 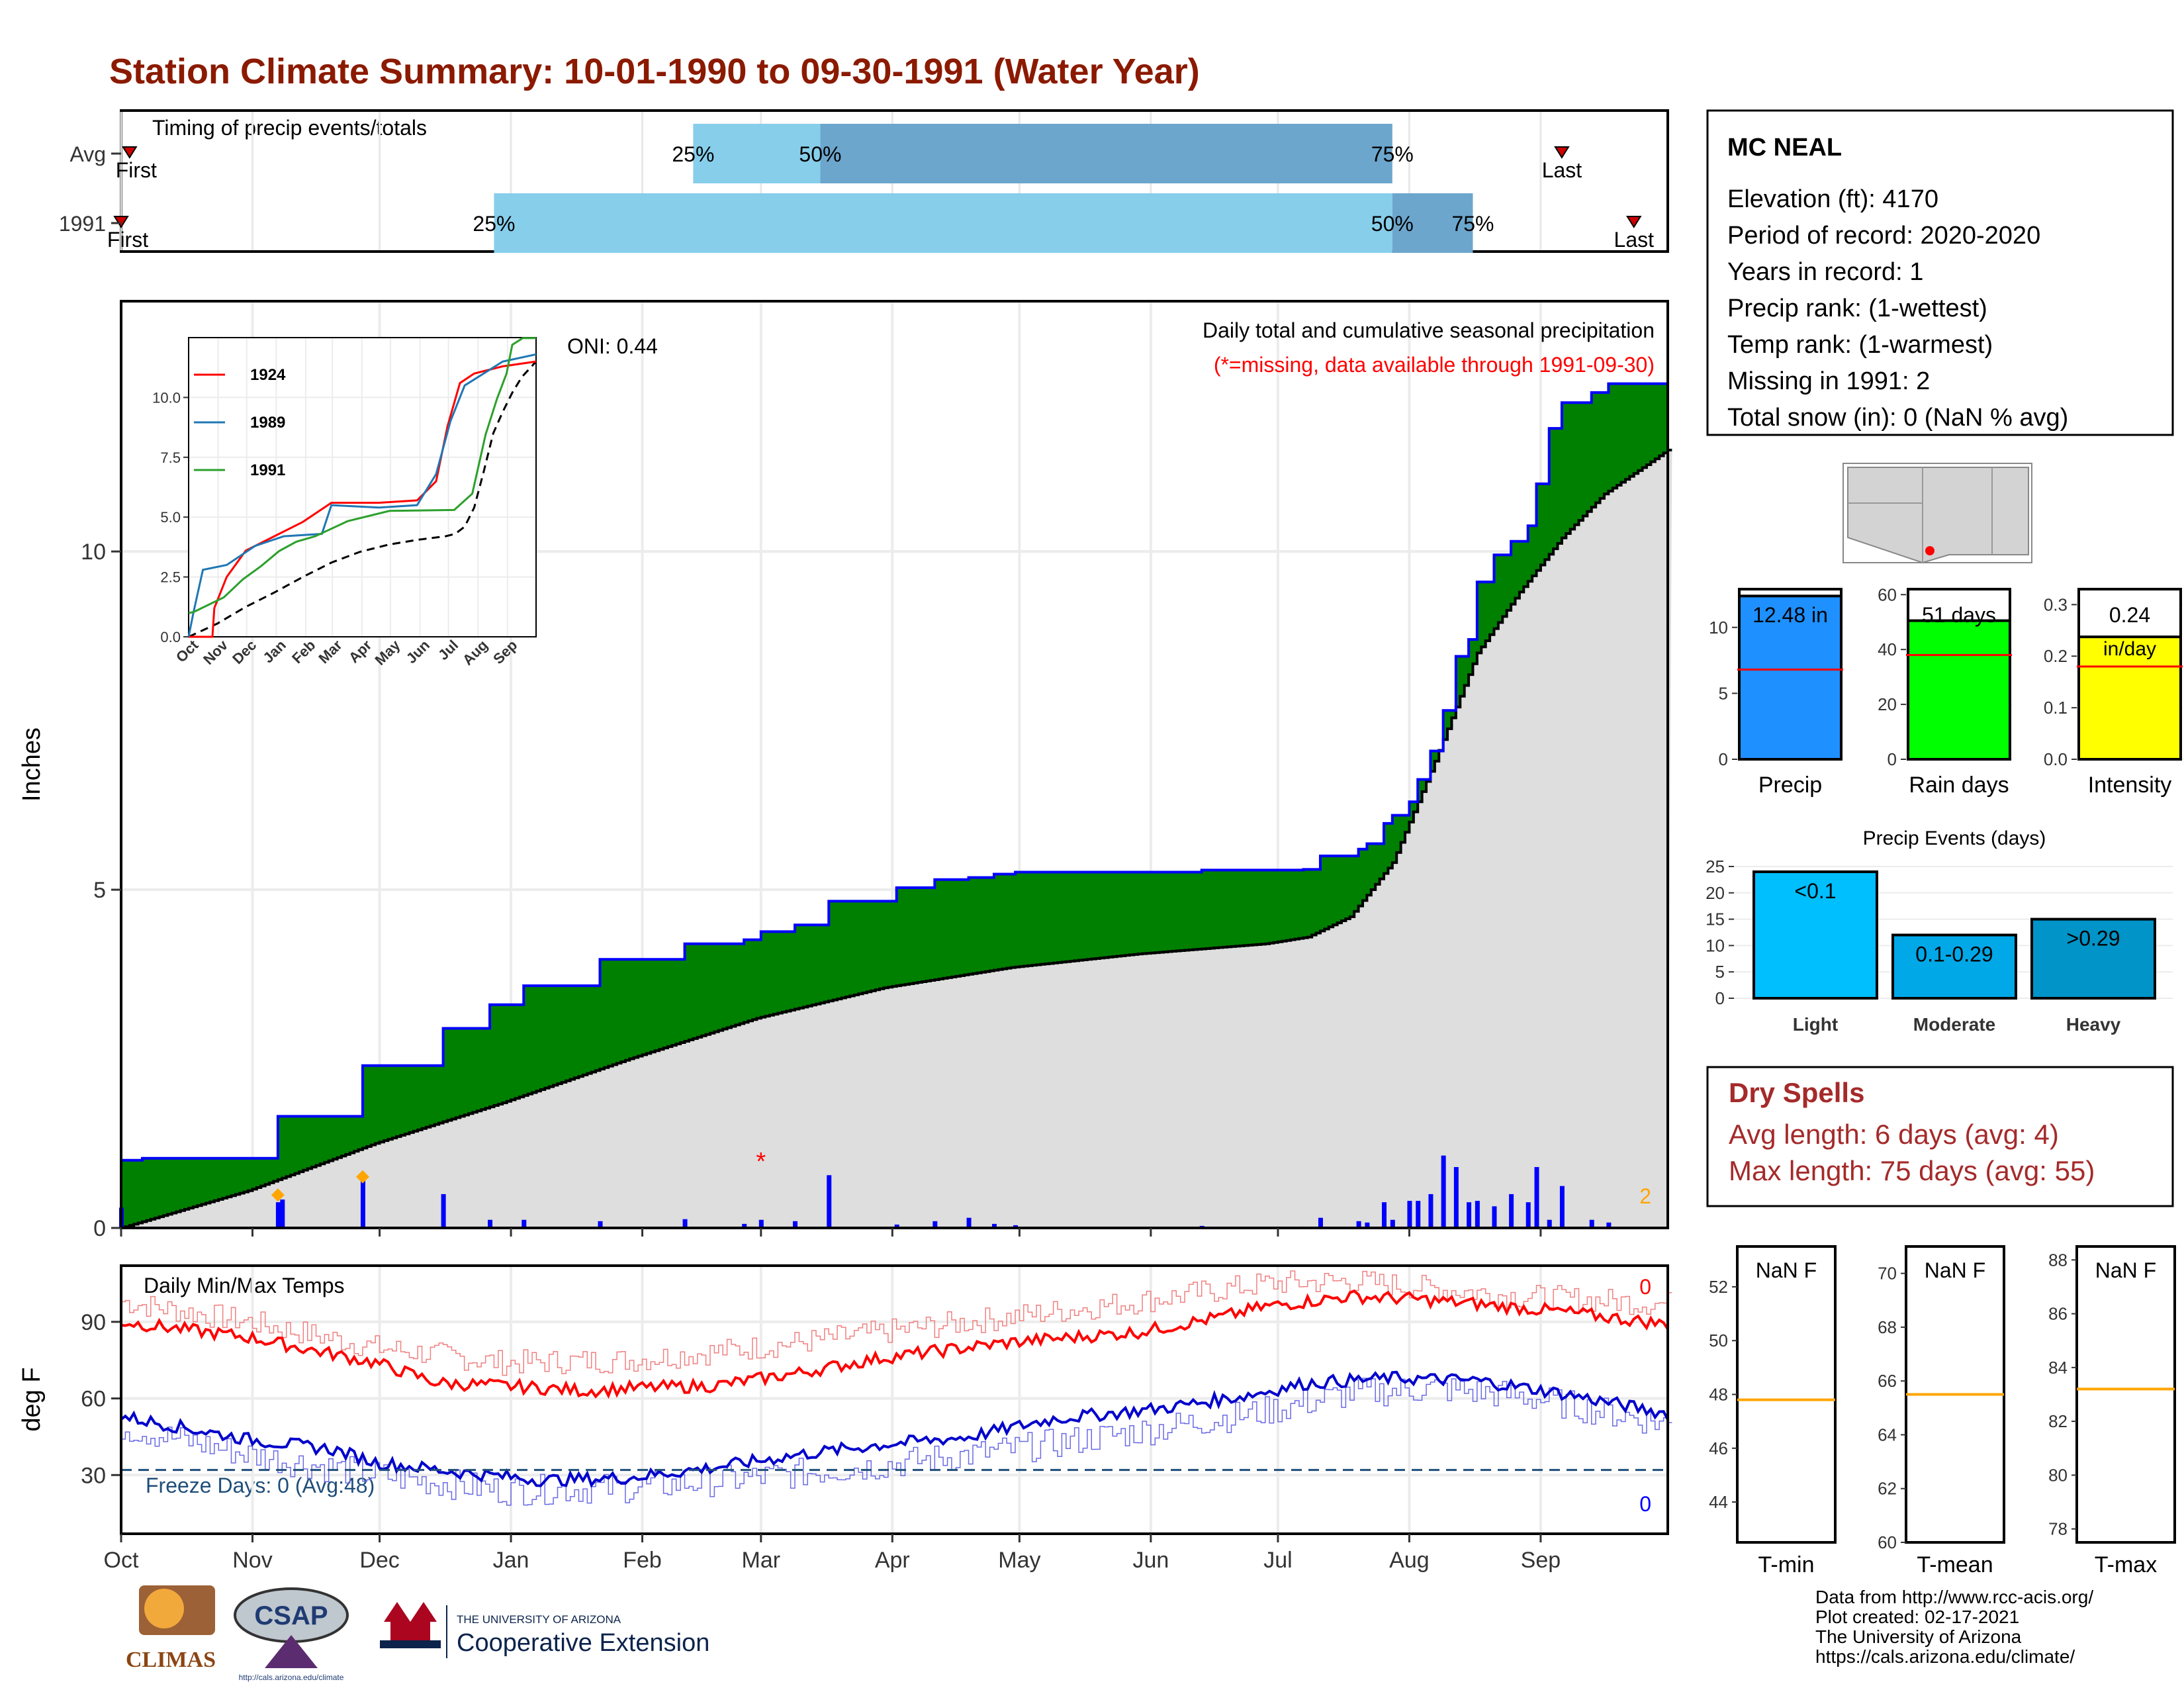 What do you see at coordinates (167, 397) in the screenshot?
I see `inset-y-tick-label: 10.0` at bounding box center [167, 397].